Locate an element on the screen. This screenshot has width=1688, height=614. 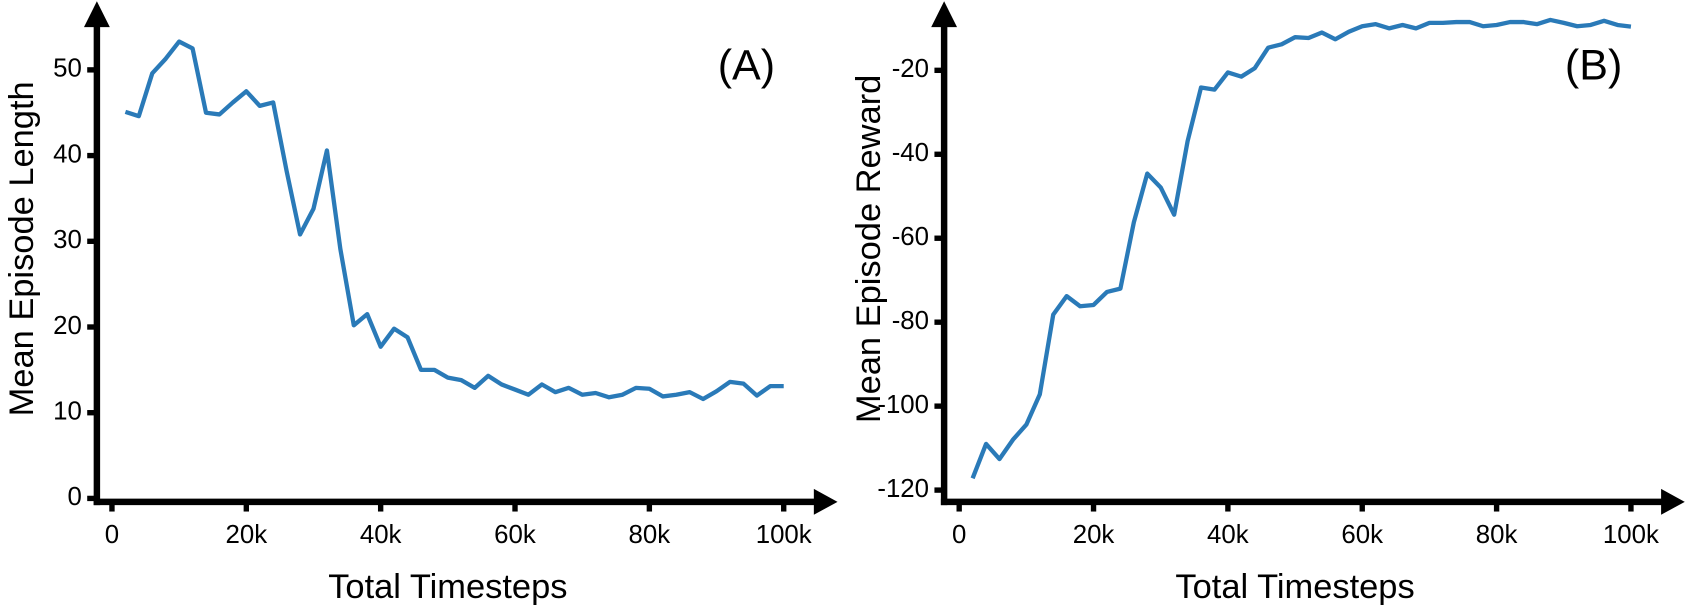
y-tick-label: 10 is located at coordinates (67, 412).